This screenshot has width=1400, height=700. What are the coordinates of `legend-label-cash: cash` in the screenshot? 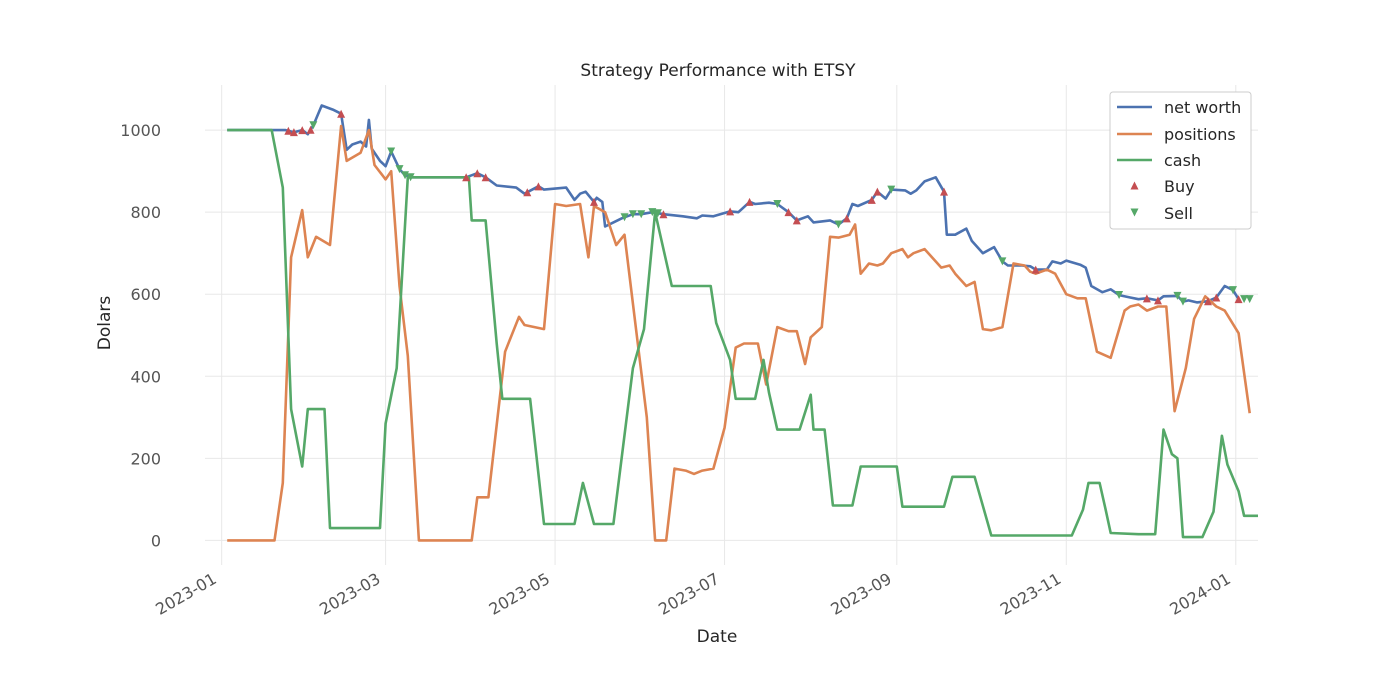 It's located at (1182, 160).